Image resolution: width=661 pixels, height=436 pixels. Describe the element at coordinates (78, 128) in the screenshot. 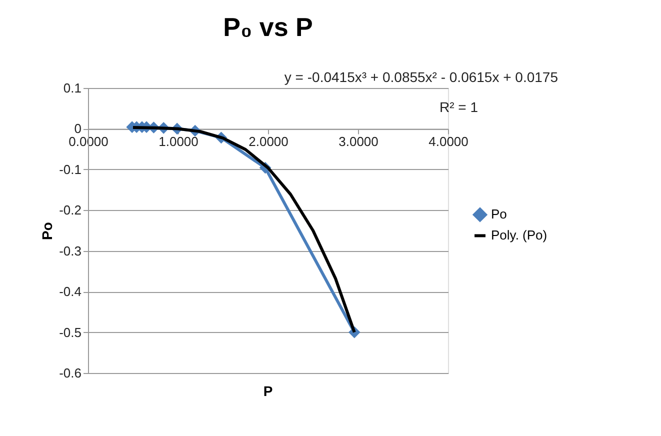

I see `y-tick-label: 0` at that location.